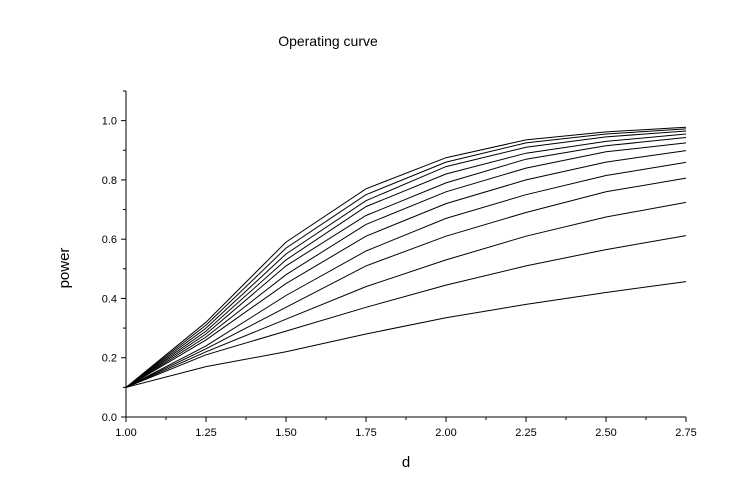 This screenshot has width=750, height=500. Describe the element at coordinates (109, 122) in the screenshot. I see `y-tick-label: 1.0` at that location.